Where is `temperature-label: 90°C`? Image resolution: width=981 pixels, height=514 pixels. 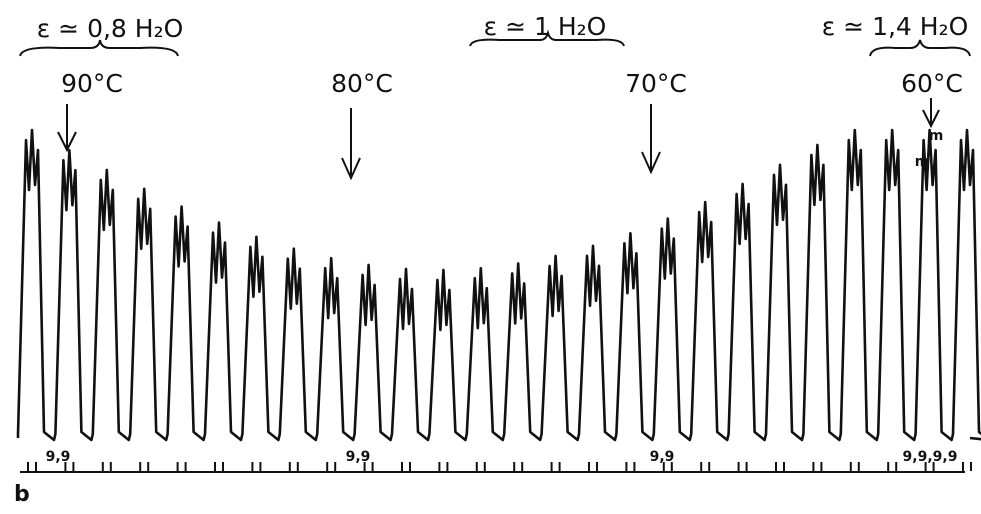 temperature-label: 90°C is located at coordinates (92, 83).